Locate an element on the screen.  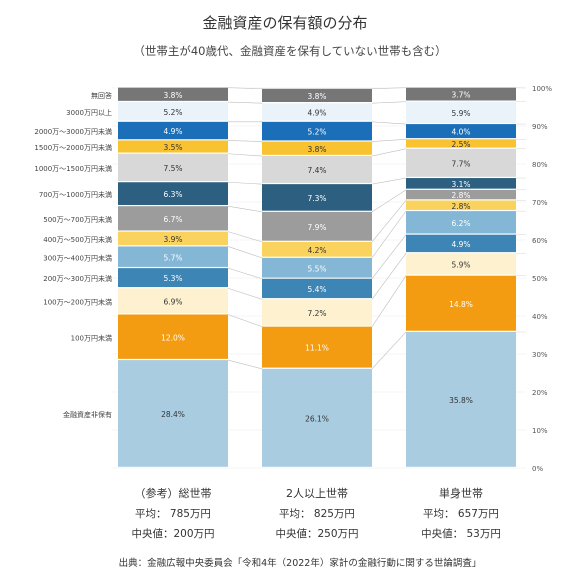
y-tick-label: 50% is located at coordinates (540, 279).